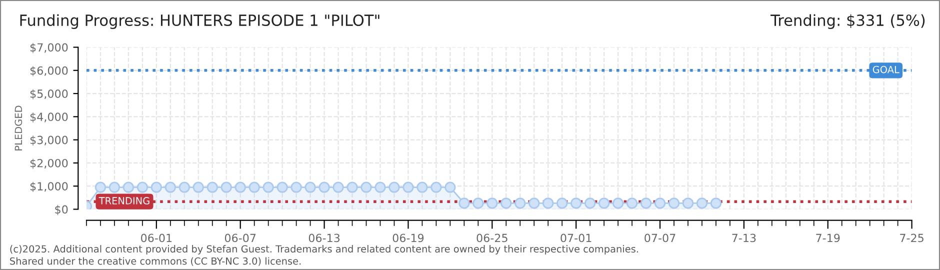 This screenshot has width=940, height=270. What do you see at coordinates (155, 261) in the screenshot?
I see `text: Shared under the creative commons (CC BY-NC 3.0) license.` at bounding box center [155, 261].